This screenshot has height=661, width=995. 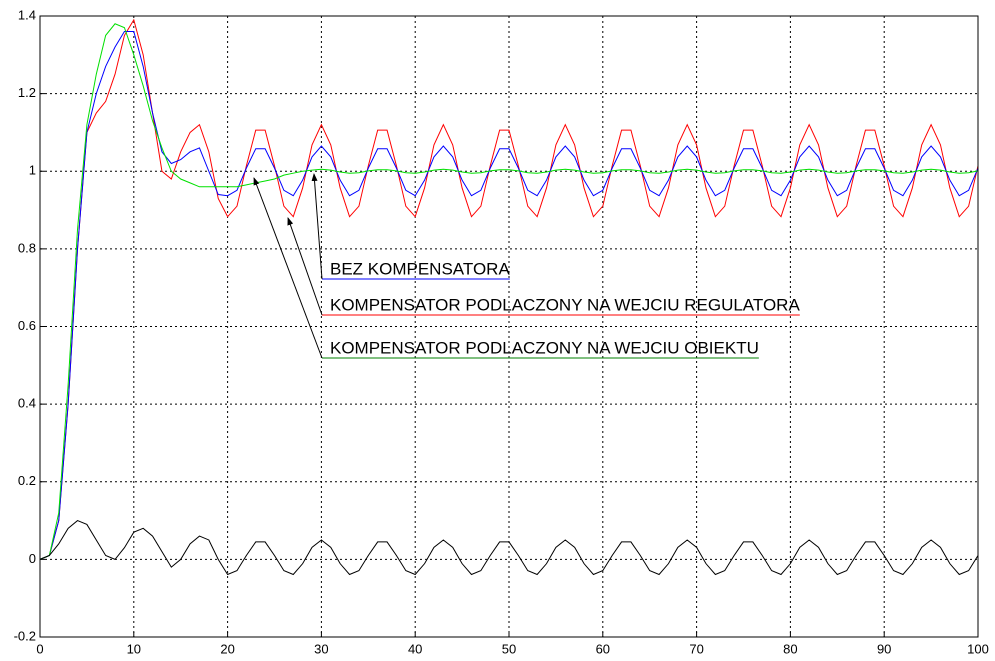 I want to click on y-tick-label: 1.2, so click(x=27, y=92).